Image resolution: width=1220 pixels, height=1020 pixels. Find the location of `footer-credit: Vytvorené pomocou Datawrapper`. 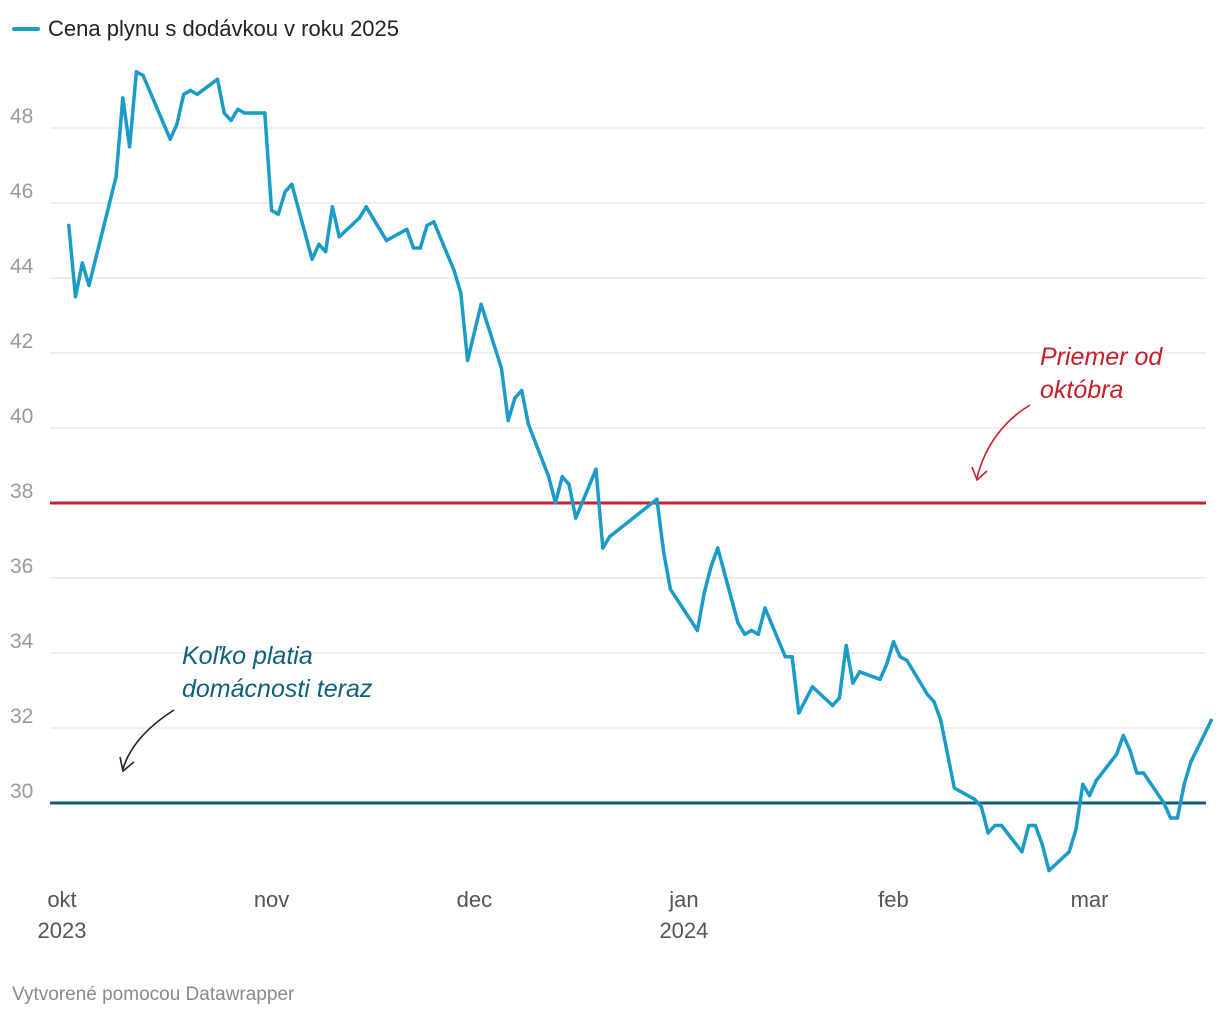

footer-credit: Vytvorené pomocou Datawrapper is located at coordinates (153, 994).